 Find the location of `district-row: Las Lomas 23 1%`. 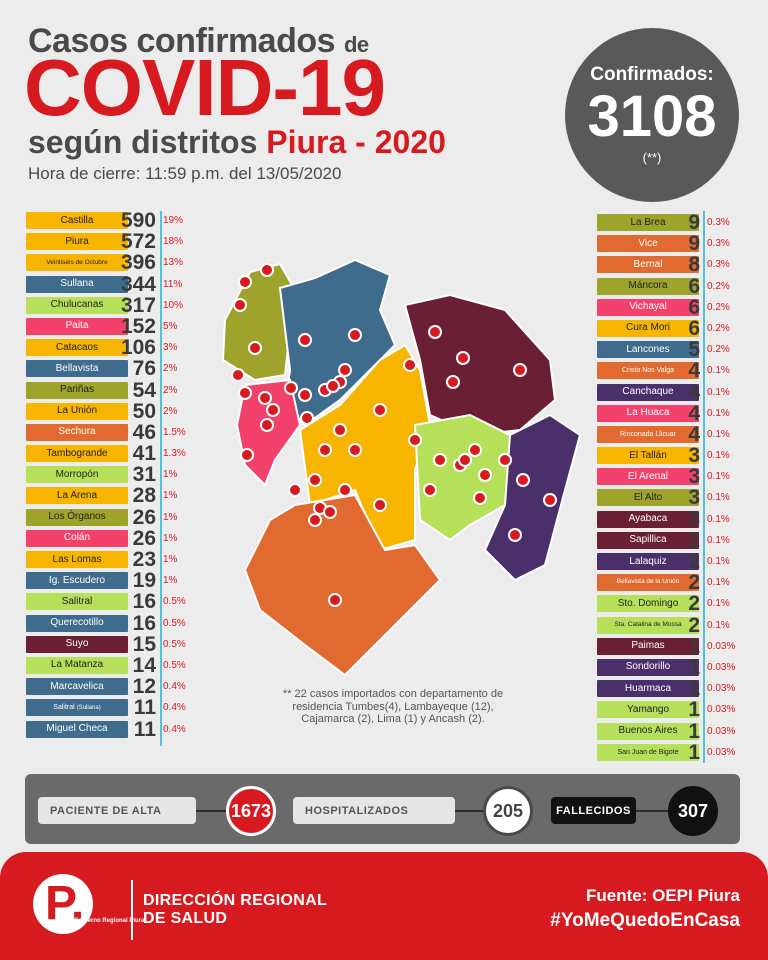

district-row: Las Lomas 23 1% is located at coordinates (110, 559).